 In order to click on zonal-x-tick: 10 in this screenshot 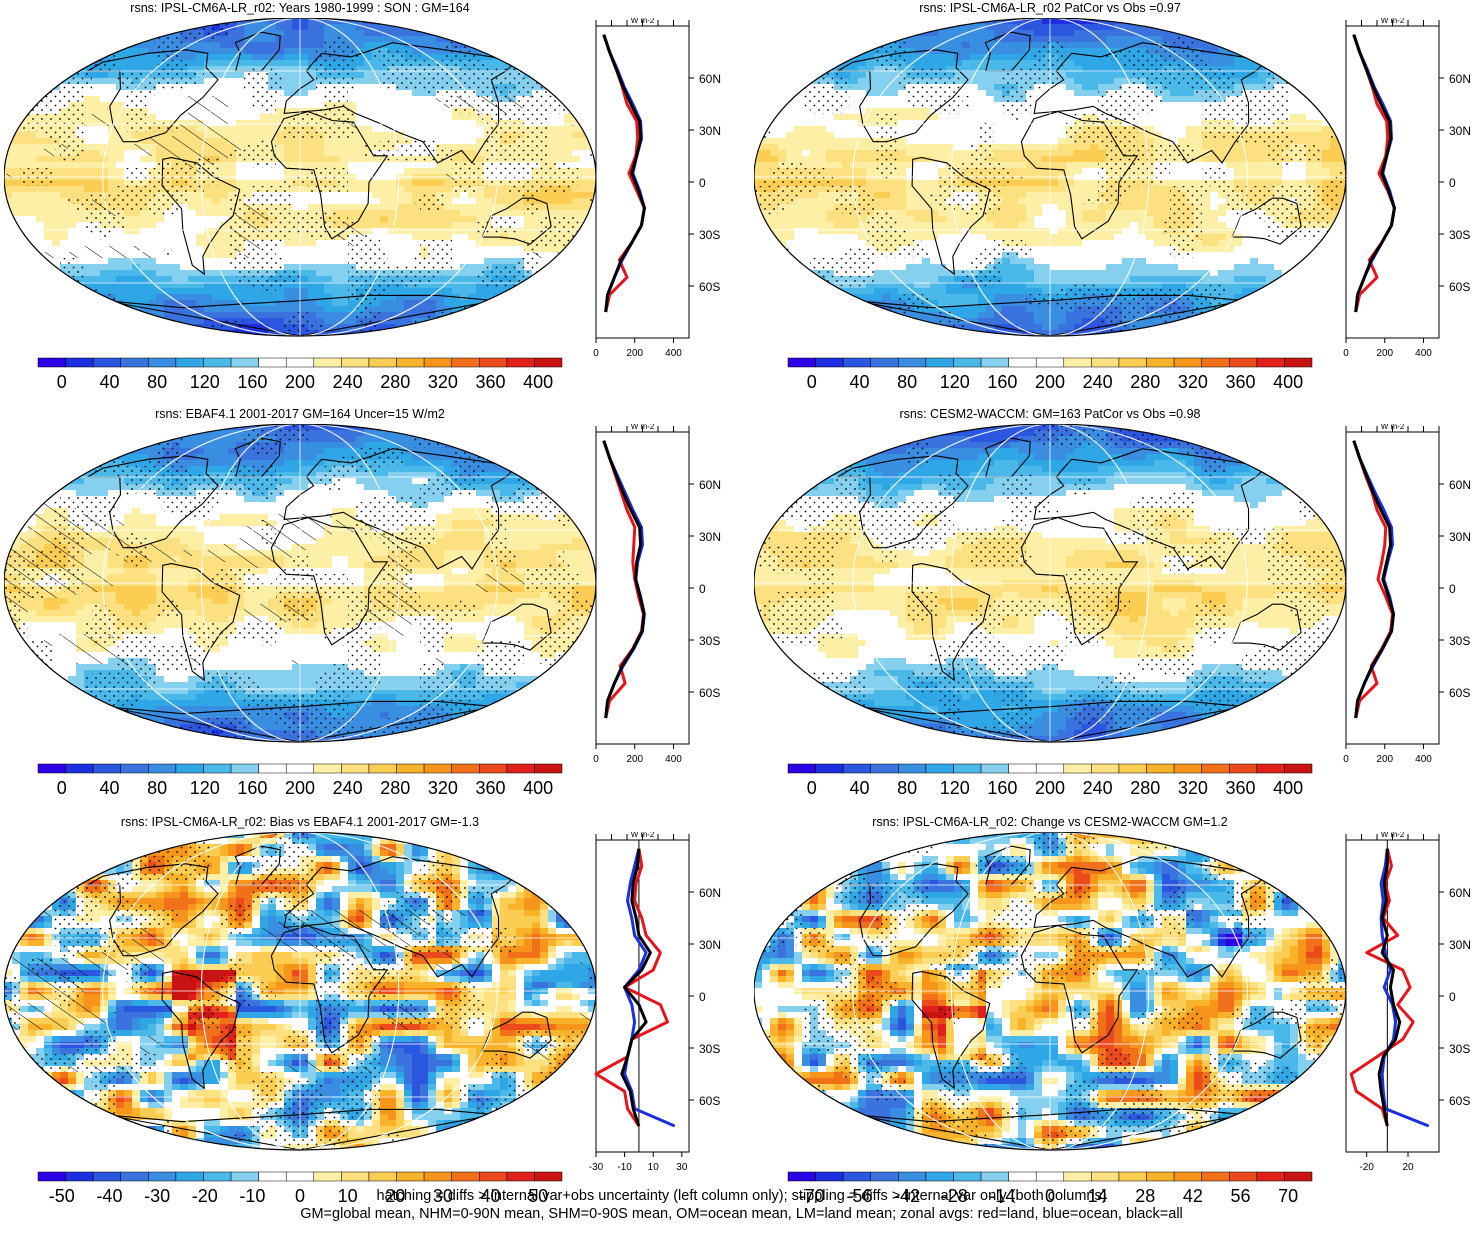, I will do `click(654, 1167)`.